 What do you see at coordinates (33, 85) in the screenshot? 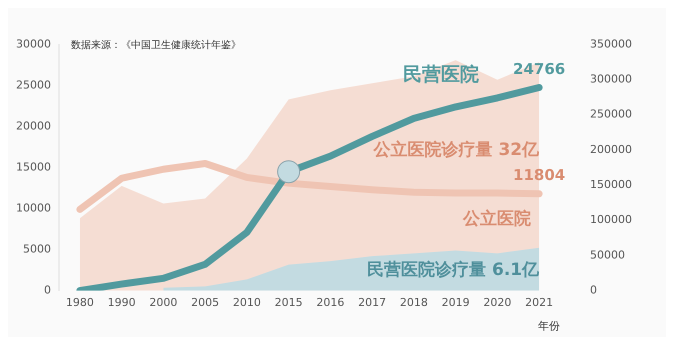
I see `y-tick-label: 25000` at bounding box center [33, 85].